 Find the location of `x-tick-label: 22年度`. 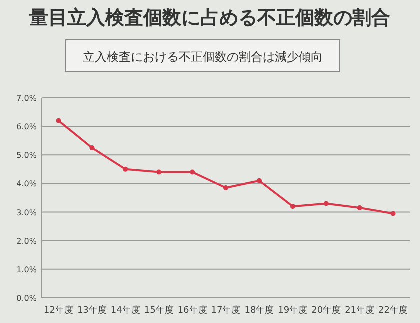

x-tick-label: 22年度 is located at coordinates (393, 310).